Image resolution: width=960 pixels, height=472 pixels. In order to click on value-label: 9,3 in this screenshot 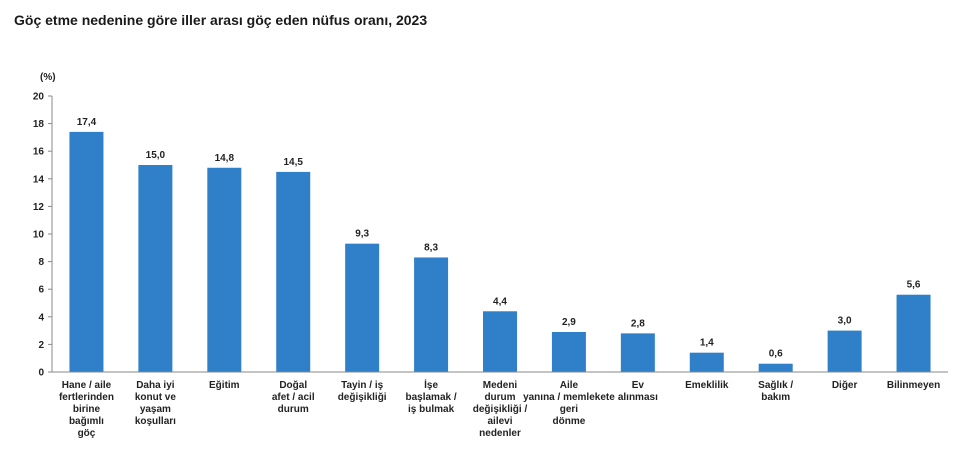, I will do `click(362, 234)`.